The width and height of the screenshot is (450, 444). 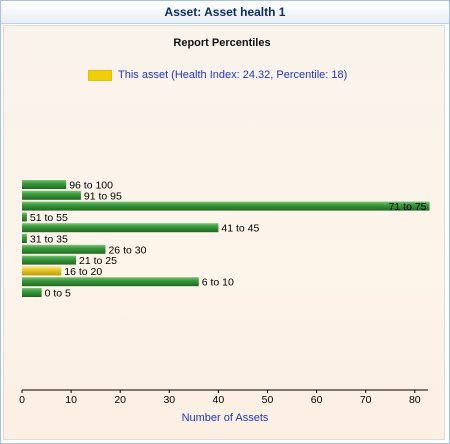 What do you see at coordinates (219, 400) in the screenshot?
I see `x-tick-label: 40` at bounding box center [219, 400].